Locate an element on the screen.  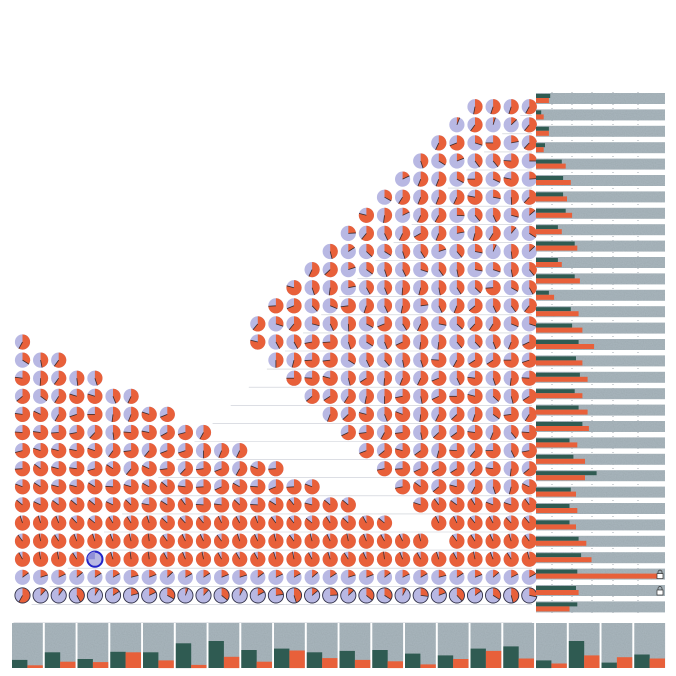
column-bar-secondary is located at coordinates (100, 665).